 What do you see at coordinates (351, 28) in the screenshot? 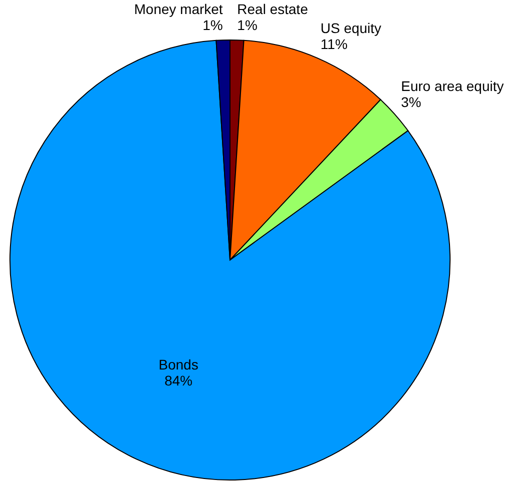
I see `slice-label: US equity` at bounding box center [351, 28].